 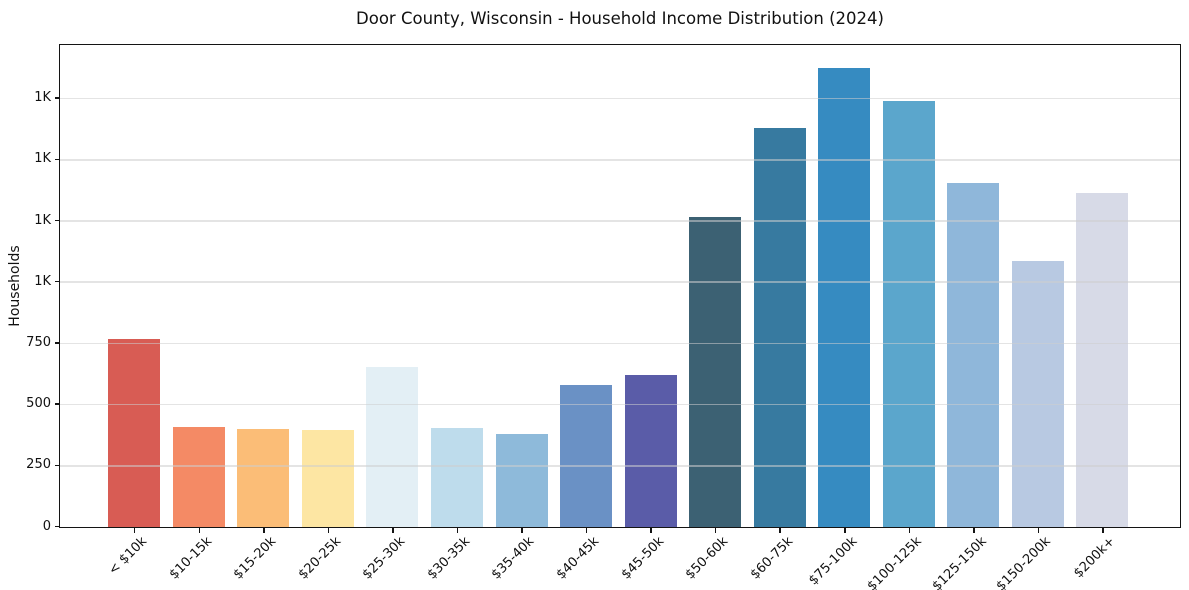 What do you see at coordinates (513, 558) in the screenshot?
I see `x-tick-label: $35-40k` at bounding box center [513, 558].